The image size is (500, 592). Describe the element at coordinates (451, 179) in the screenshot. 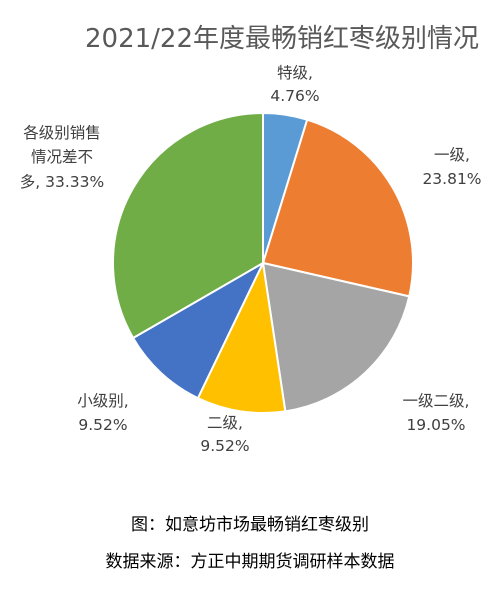

I see `slice-label-1-value: 23.81%` at that location.